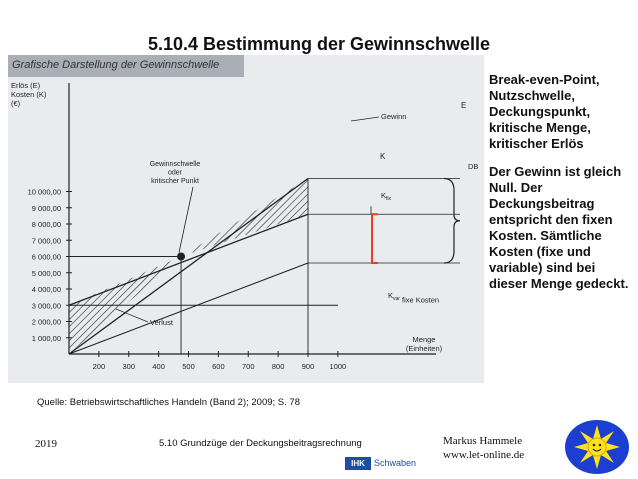 The width and height of the screenshot is (638, 479). I want to click on kfix-bracket, so click(374, 238).